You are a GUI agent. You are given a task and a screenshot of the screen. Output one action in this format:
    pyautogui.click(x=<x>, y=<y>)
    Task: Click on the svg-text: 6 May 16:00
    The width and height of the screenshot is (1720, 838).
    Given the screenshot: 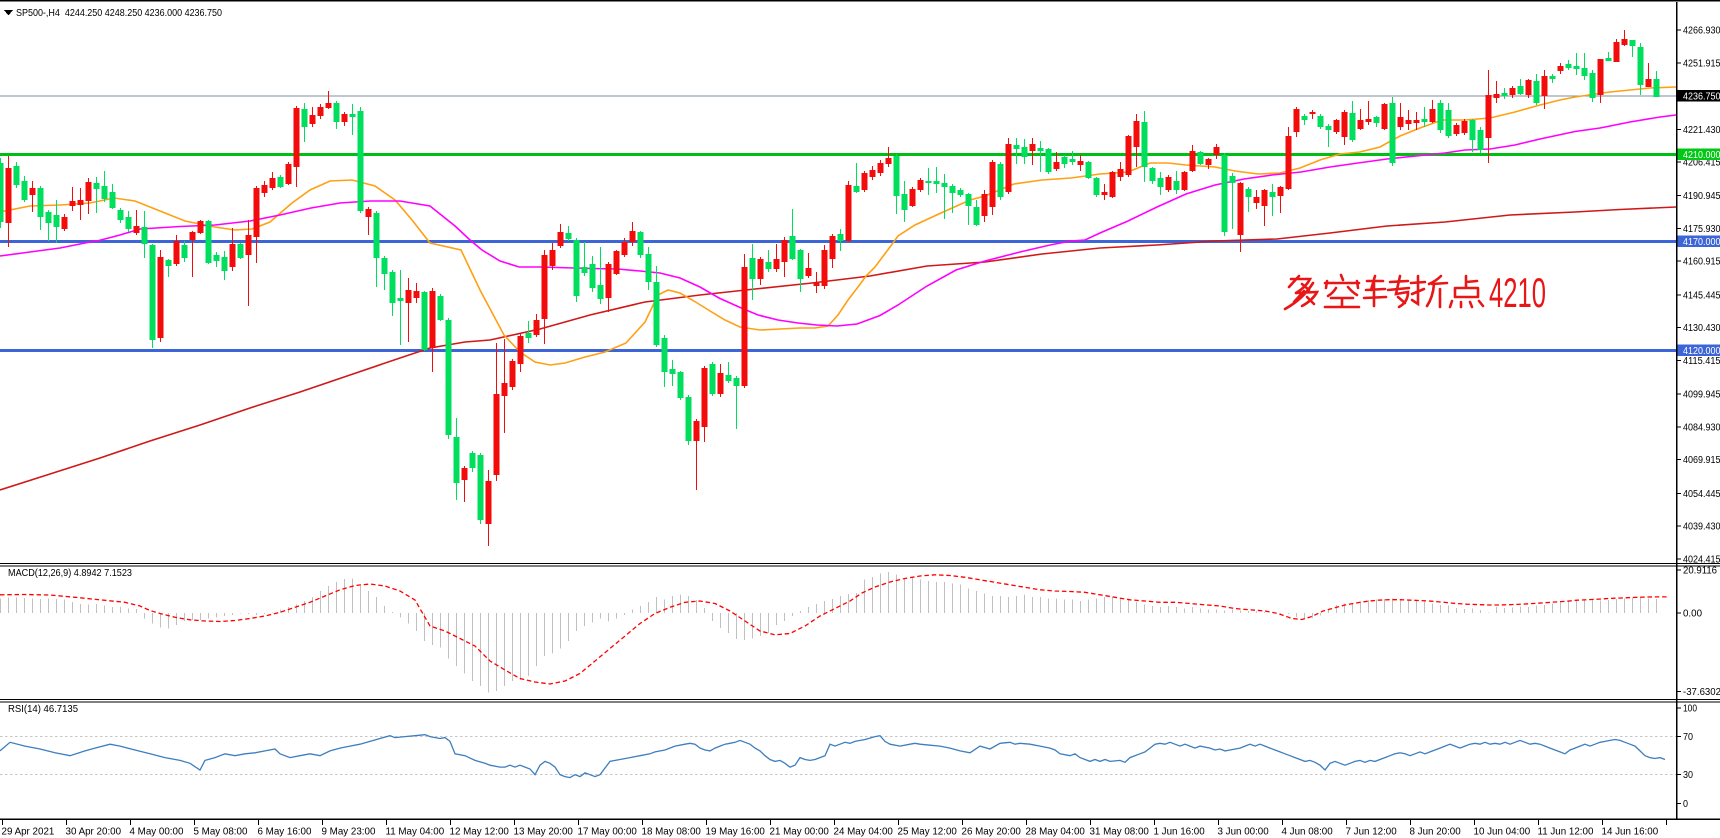 What is the action you would take?
    pyautogui.click(x=285, y=832)
    